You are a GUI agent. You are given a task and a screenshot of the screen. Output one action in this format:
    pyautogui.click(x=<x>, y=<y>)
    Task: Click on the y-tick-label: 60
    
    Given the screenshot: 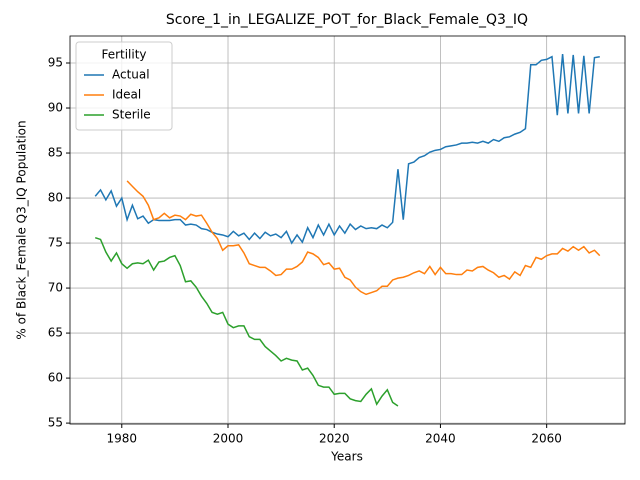 What is the action you would take?
    pyautogui.click(x=55, y=378)
    